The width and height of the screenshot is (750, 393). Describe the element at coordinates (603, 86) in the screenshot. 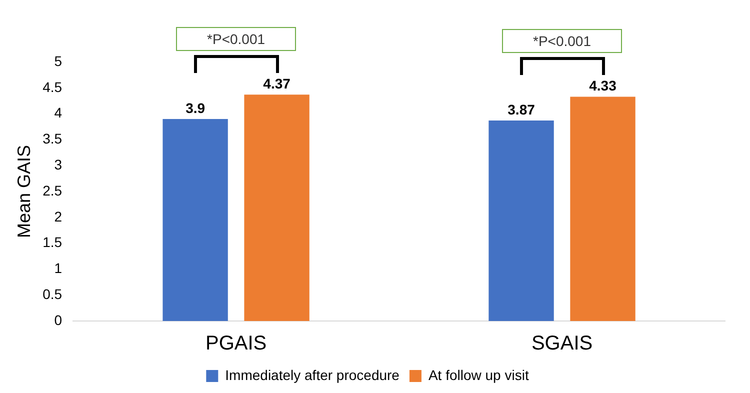

I see `data-label: 4.33` at that location.